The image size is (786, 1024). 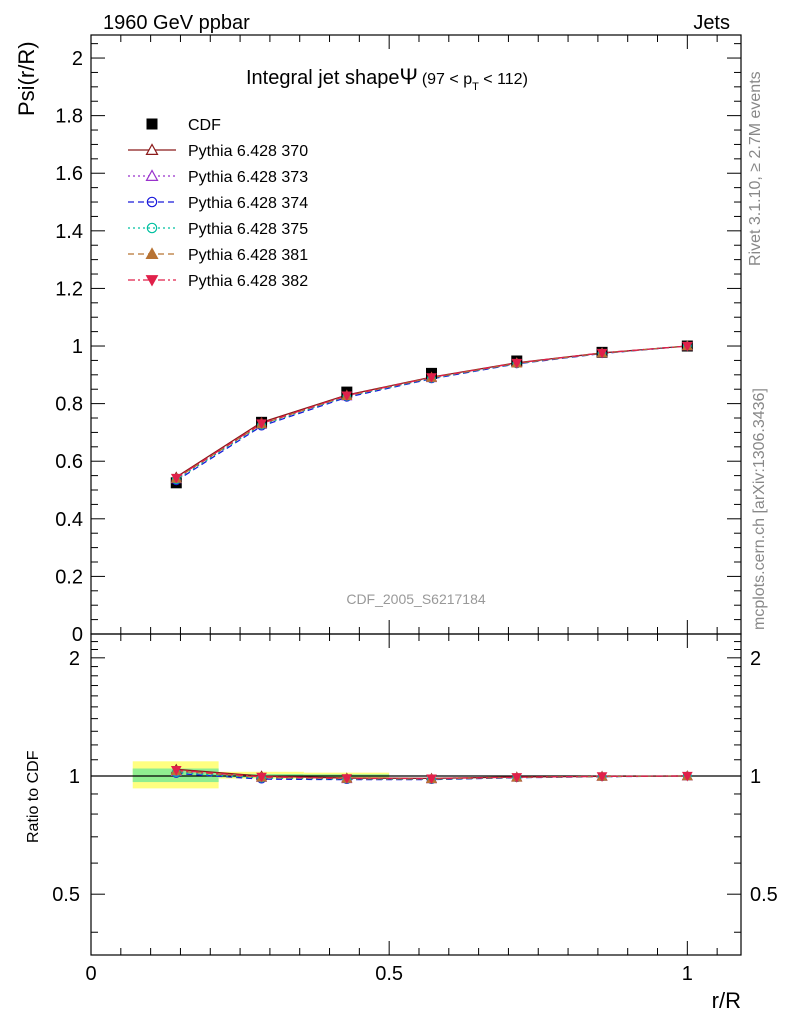 What do you see at coordinates (389, 974) in the screenshot?
I see `x-tick-label-1: 0.5` at bounding box center [389, 974].